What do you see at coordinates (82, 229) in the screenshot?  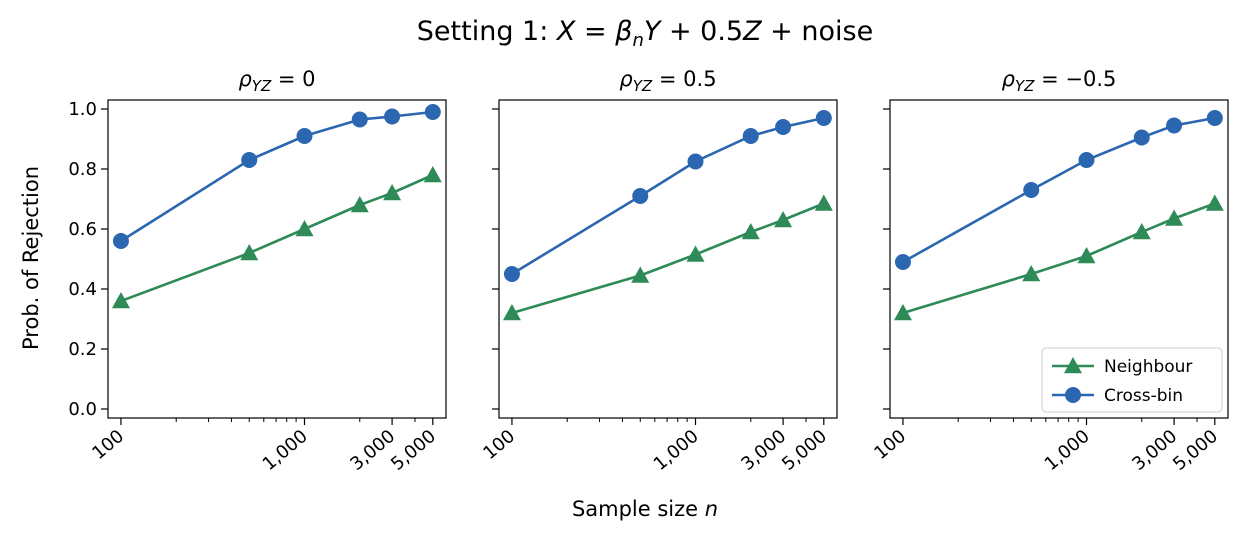 I see `y-tick-label: 0.6` at bounding box center [82, 229].